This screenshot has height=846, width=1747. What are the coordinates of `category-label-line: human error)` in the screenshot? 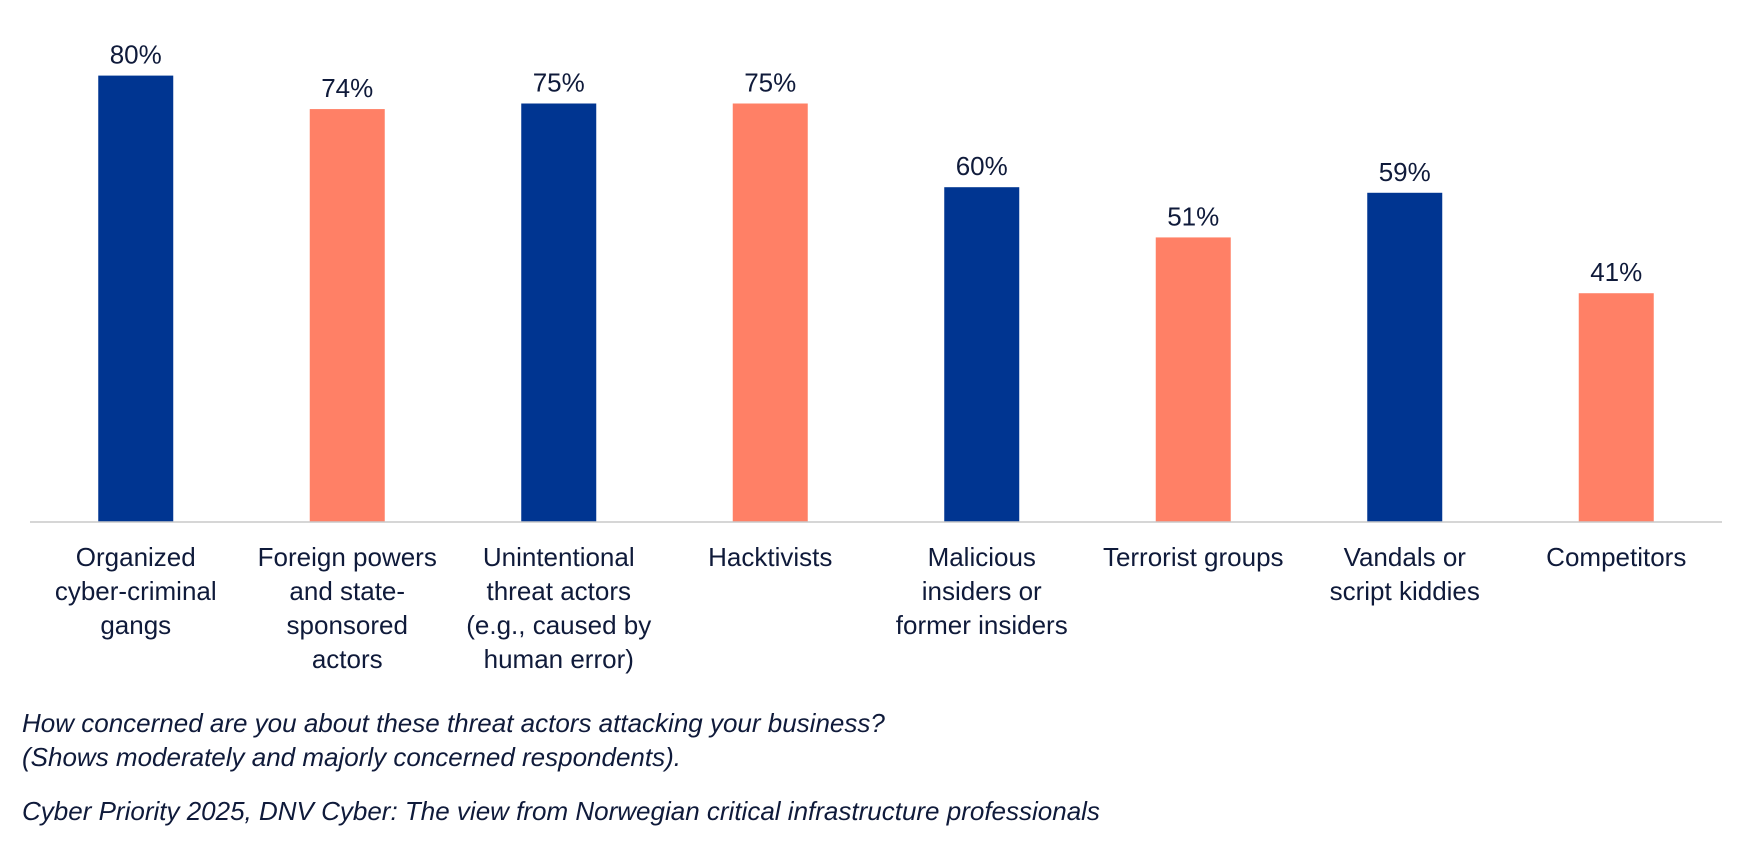 It's located at (559, 659).